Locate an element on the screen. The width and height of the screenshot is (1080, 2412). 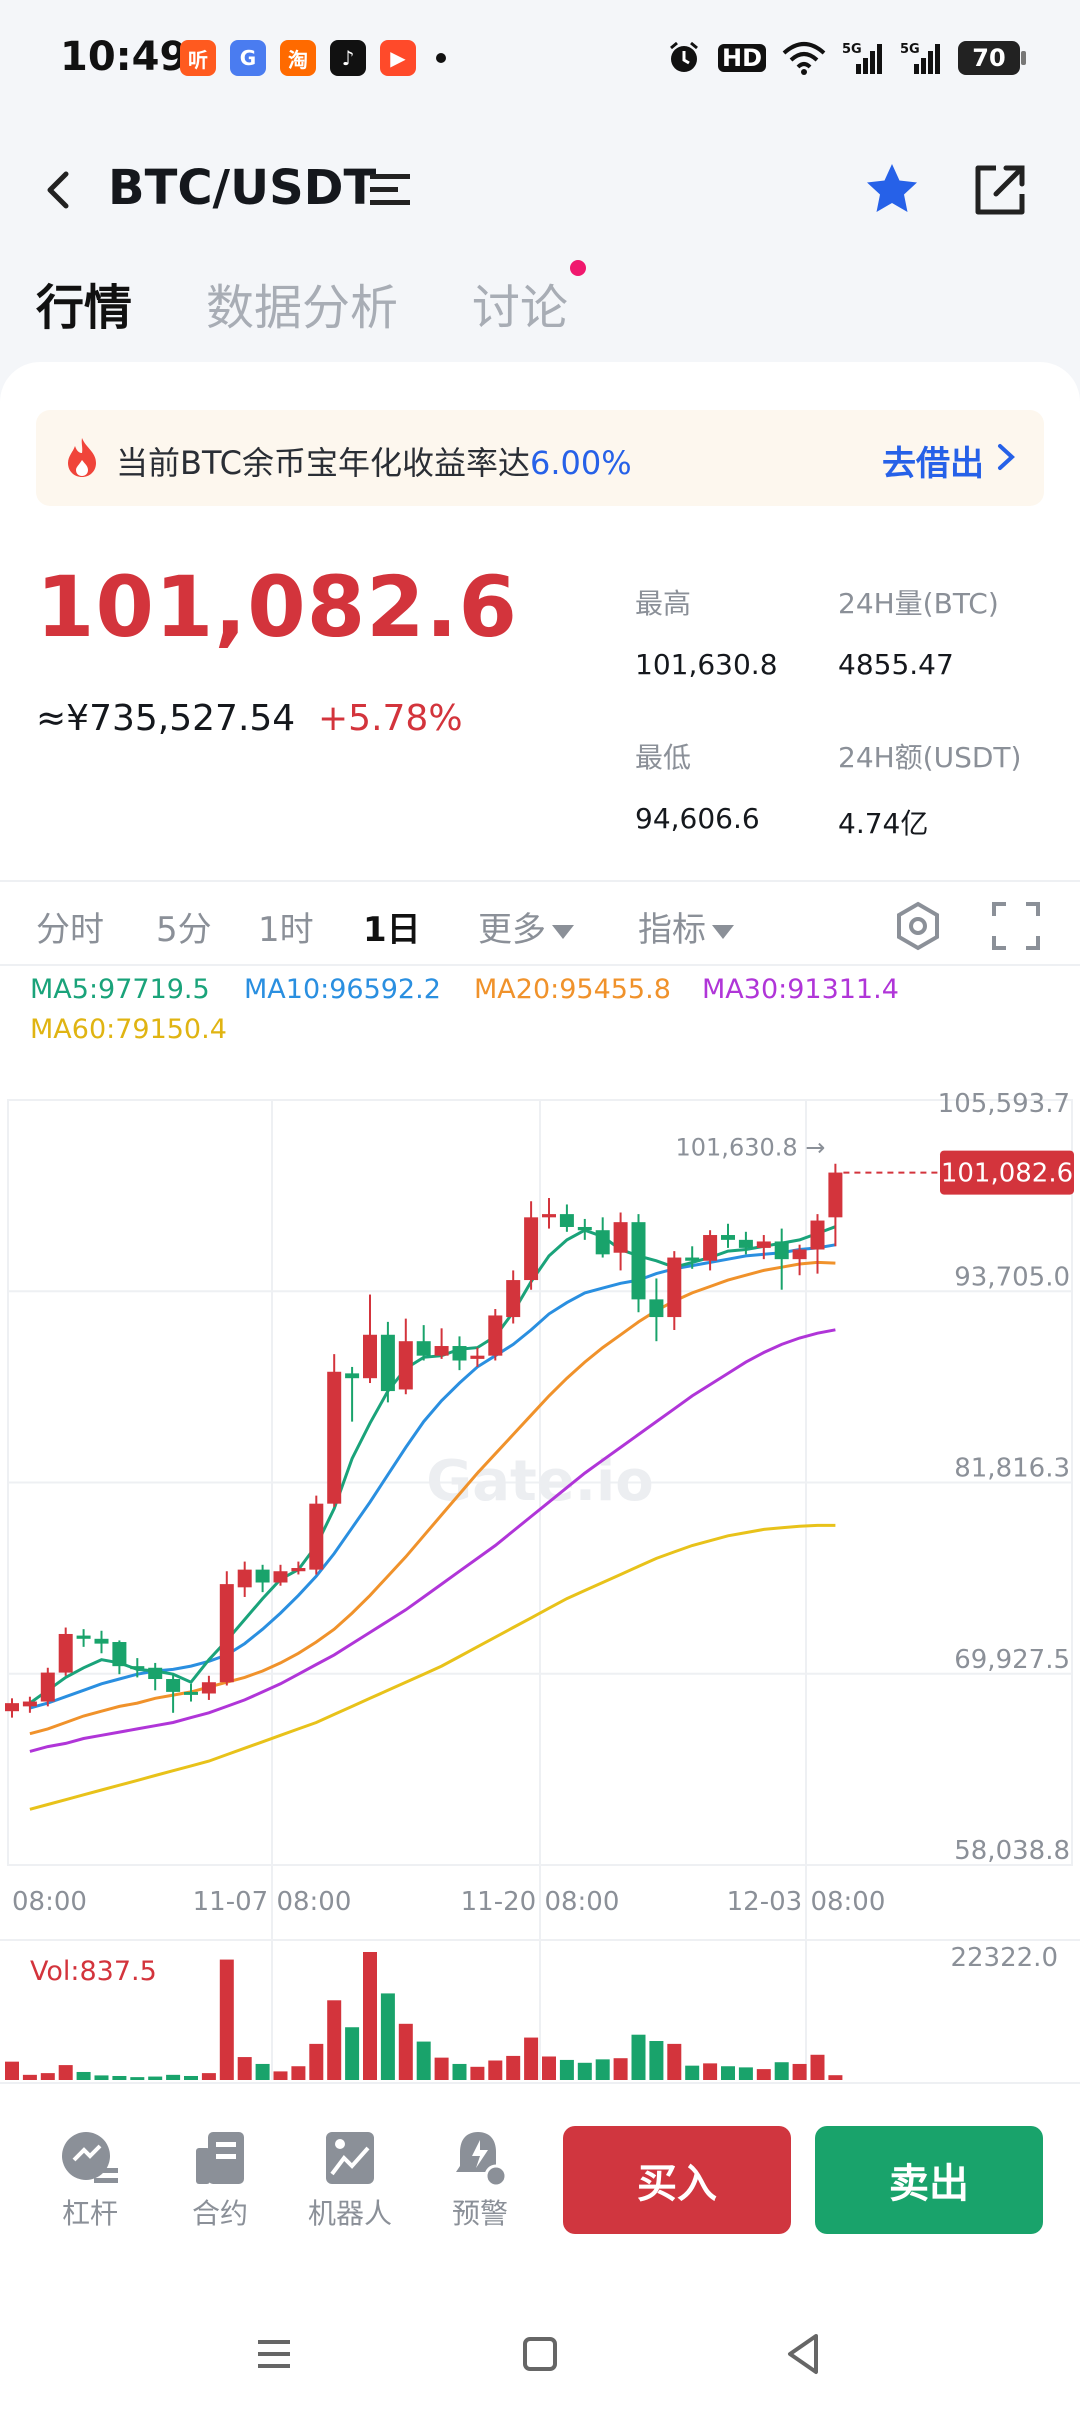
ma60-legend: MA60:79150.4 is located at coordinates (128, 1029).